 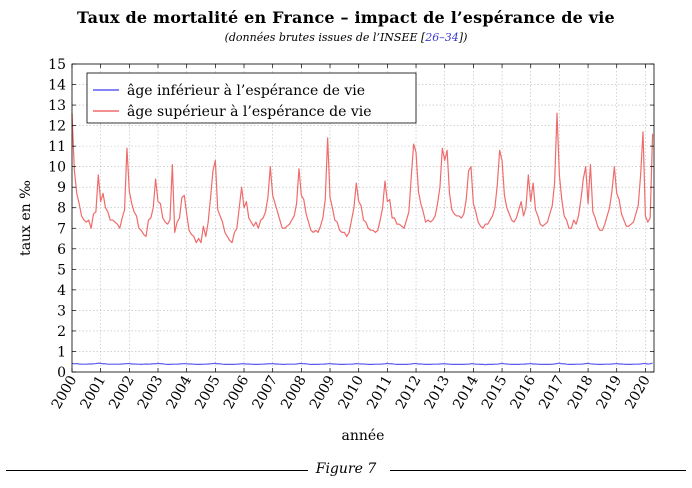 What do you see at coordinates (524, 392) in the screenshot?
I see `x-tick-label: 2016` at bounding box center [524, 392].